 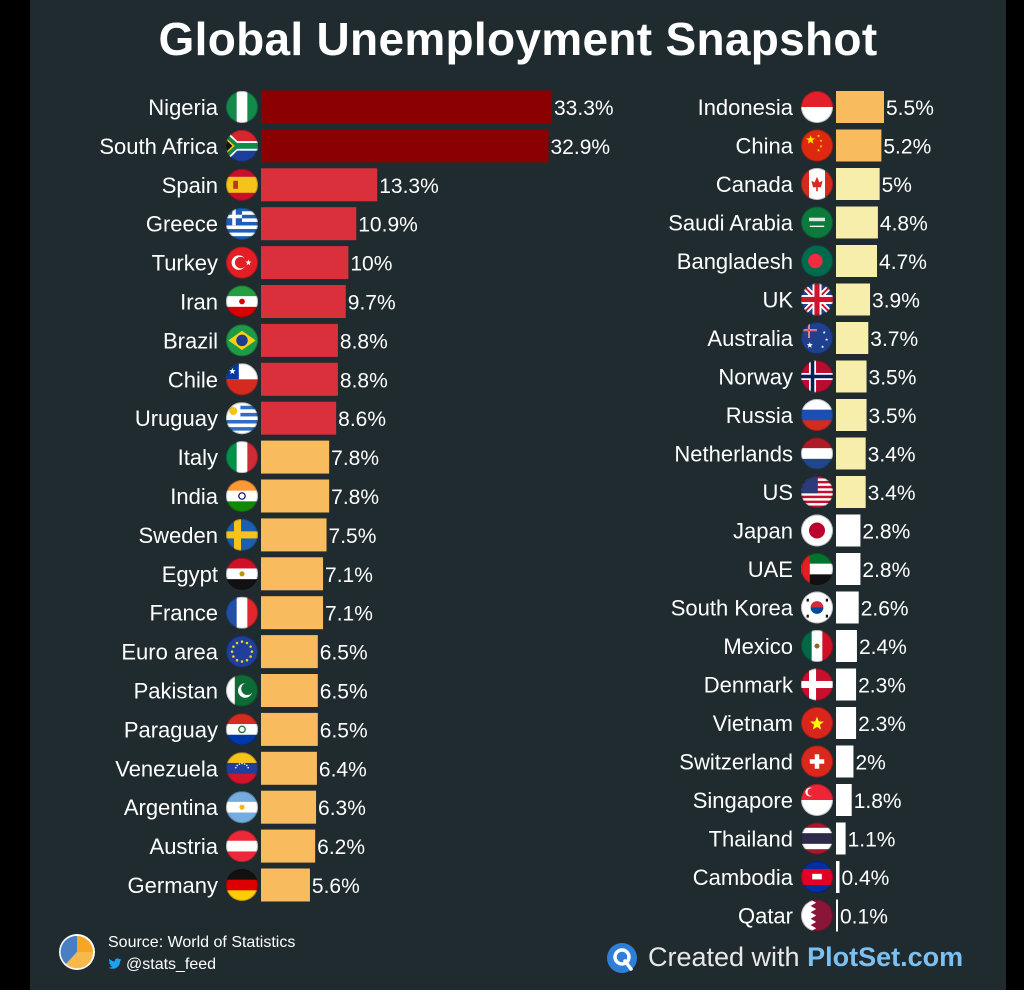 What do you see at coordinates (295, 496) in the screenshot?
I see `bar-india` at bounding box center [295, 496].